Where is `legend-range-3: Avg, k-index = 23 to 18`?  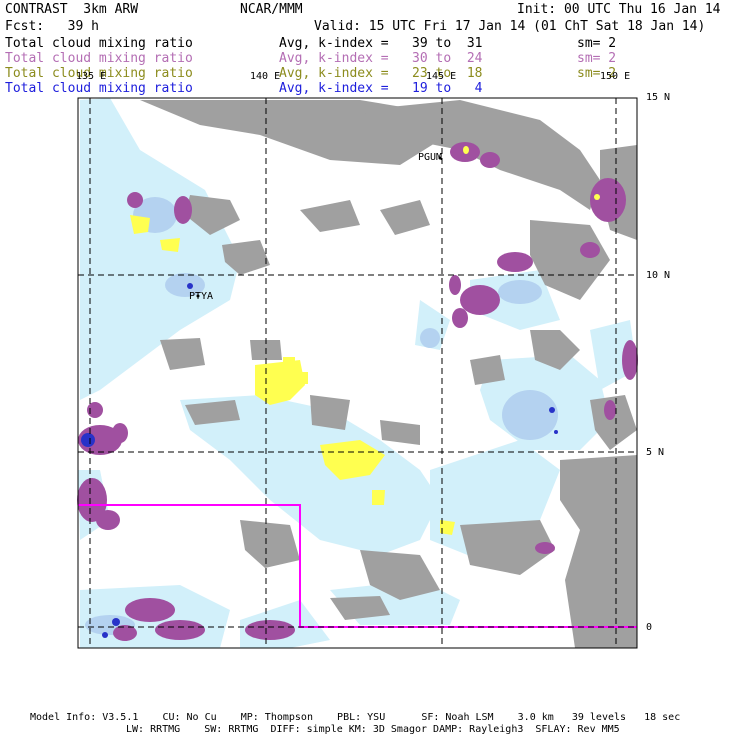 legend-range-3: Avg, k-index = 23 to 18 is located at coordinates (381, 73).